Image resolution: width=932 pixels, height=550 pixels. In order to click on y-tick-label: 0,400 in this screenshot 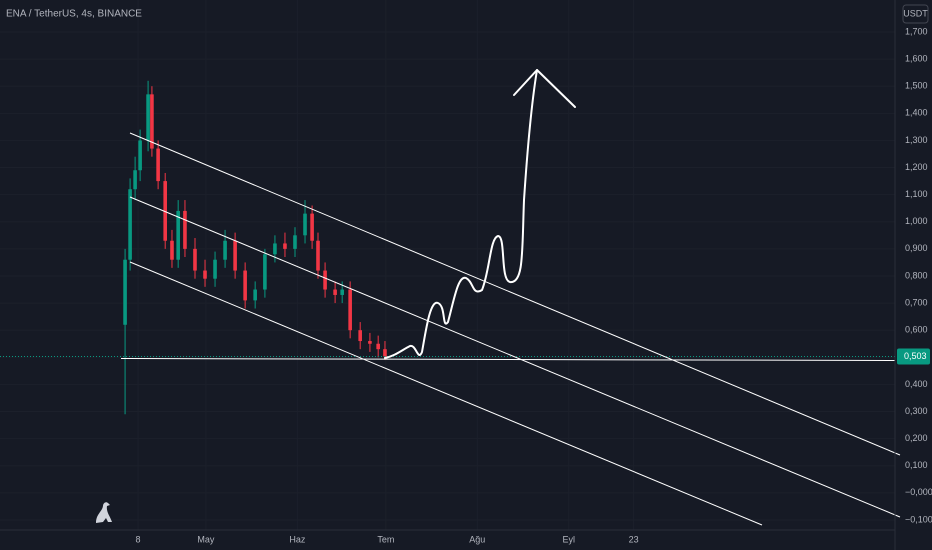, I will do `click(916, 384)`.